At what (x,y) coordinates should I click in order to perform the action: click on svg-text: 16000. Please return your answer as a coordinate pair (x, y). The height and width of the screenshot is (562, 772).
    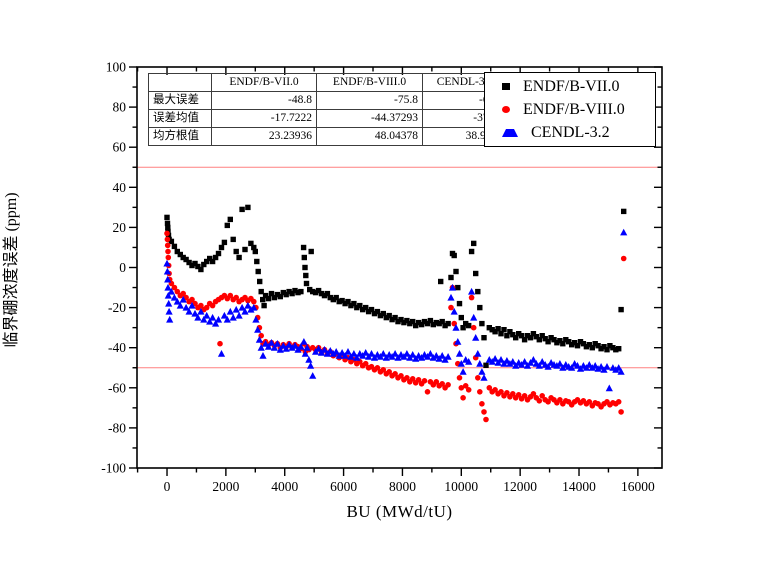
    Looking at the image, I should click on (638, 486).